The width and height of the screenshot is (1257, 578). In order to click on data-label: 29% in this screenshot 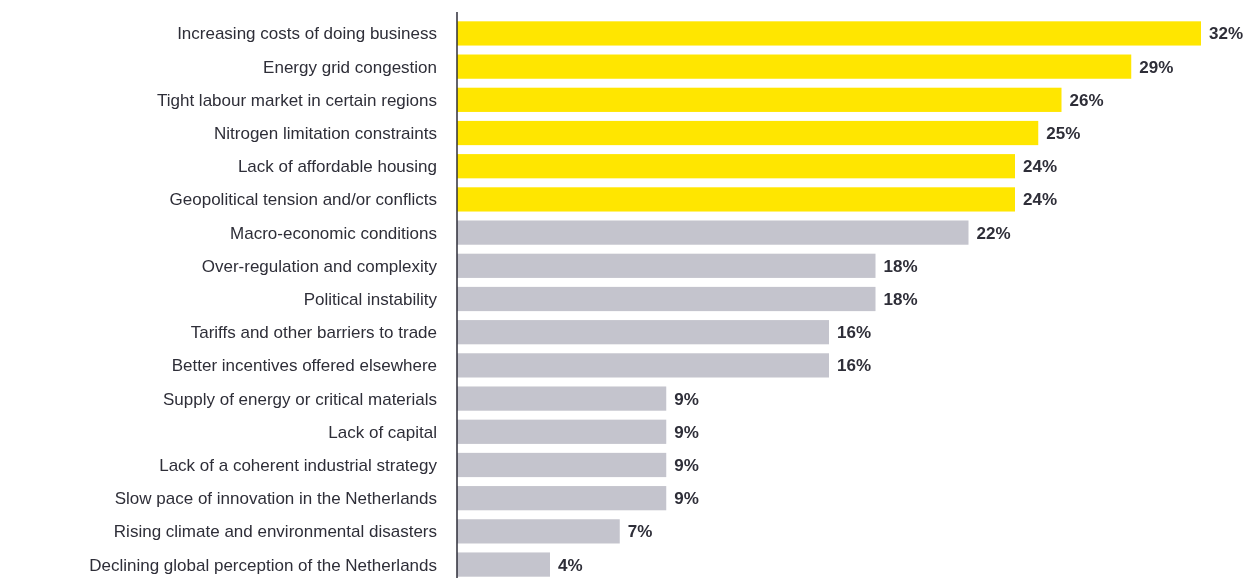, I will do `click(1156, 67)`.